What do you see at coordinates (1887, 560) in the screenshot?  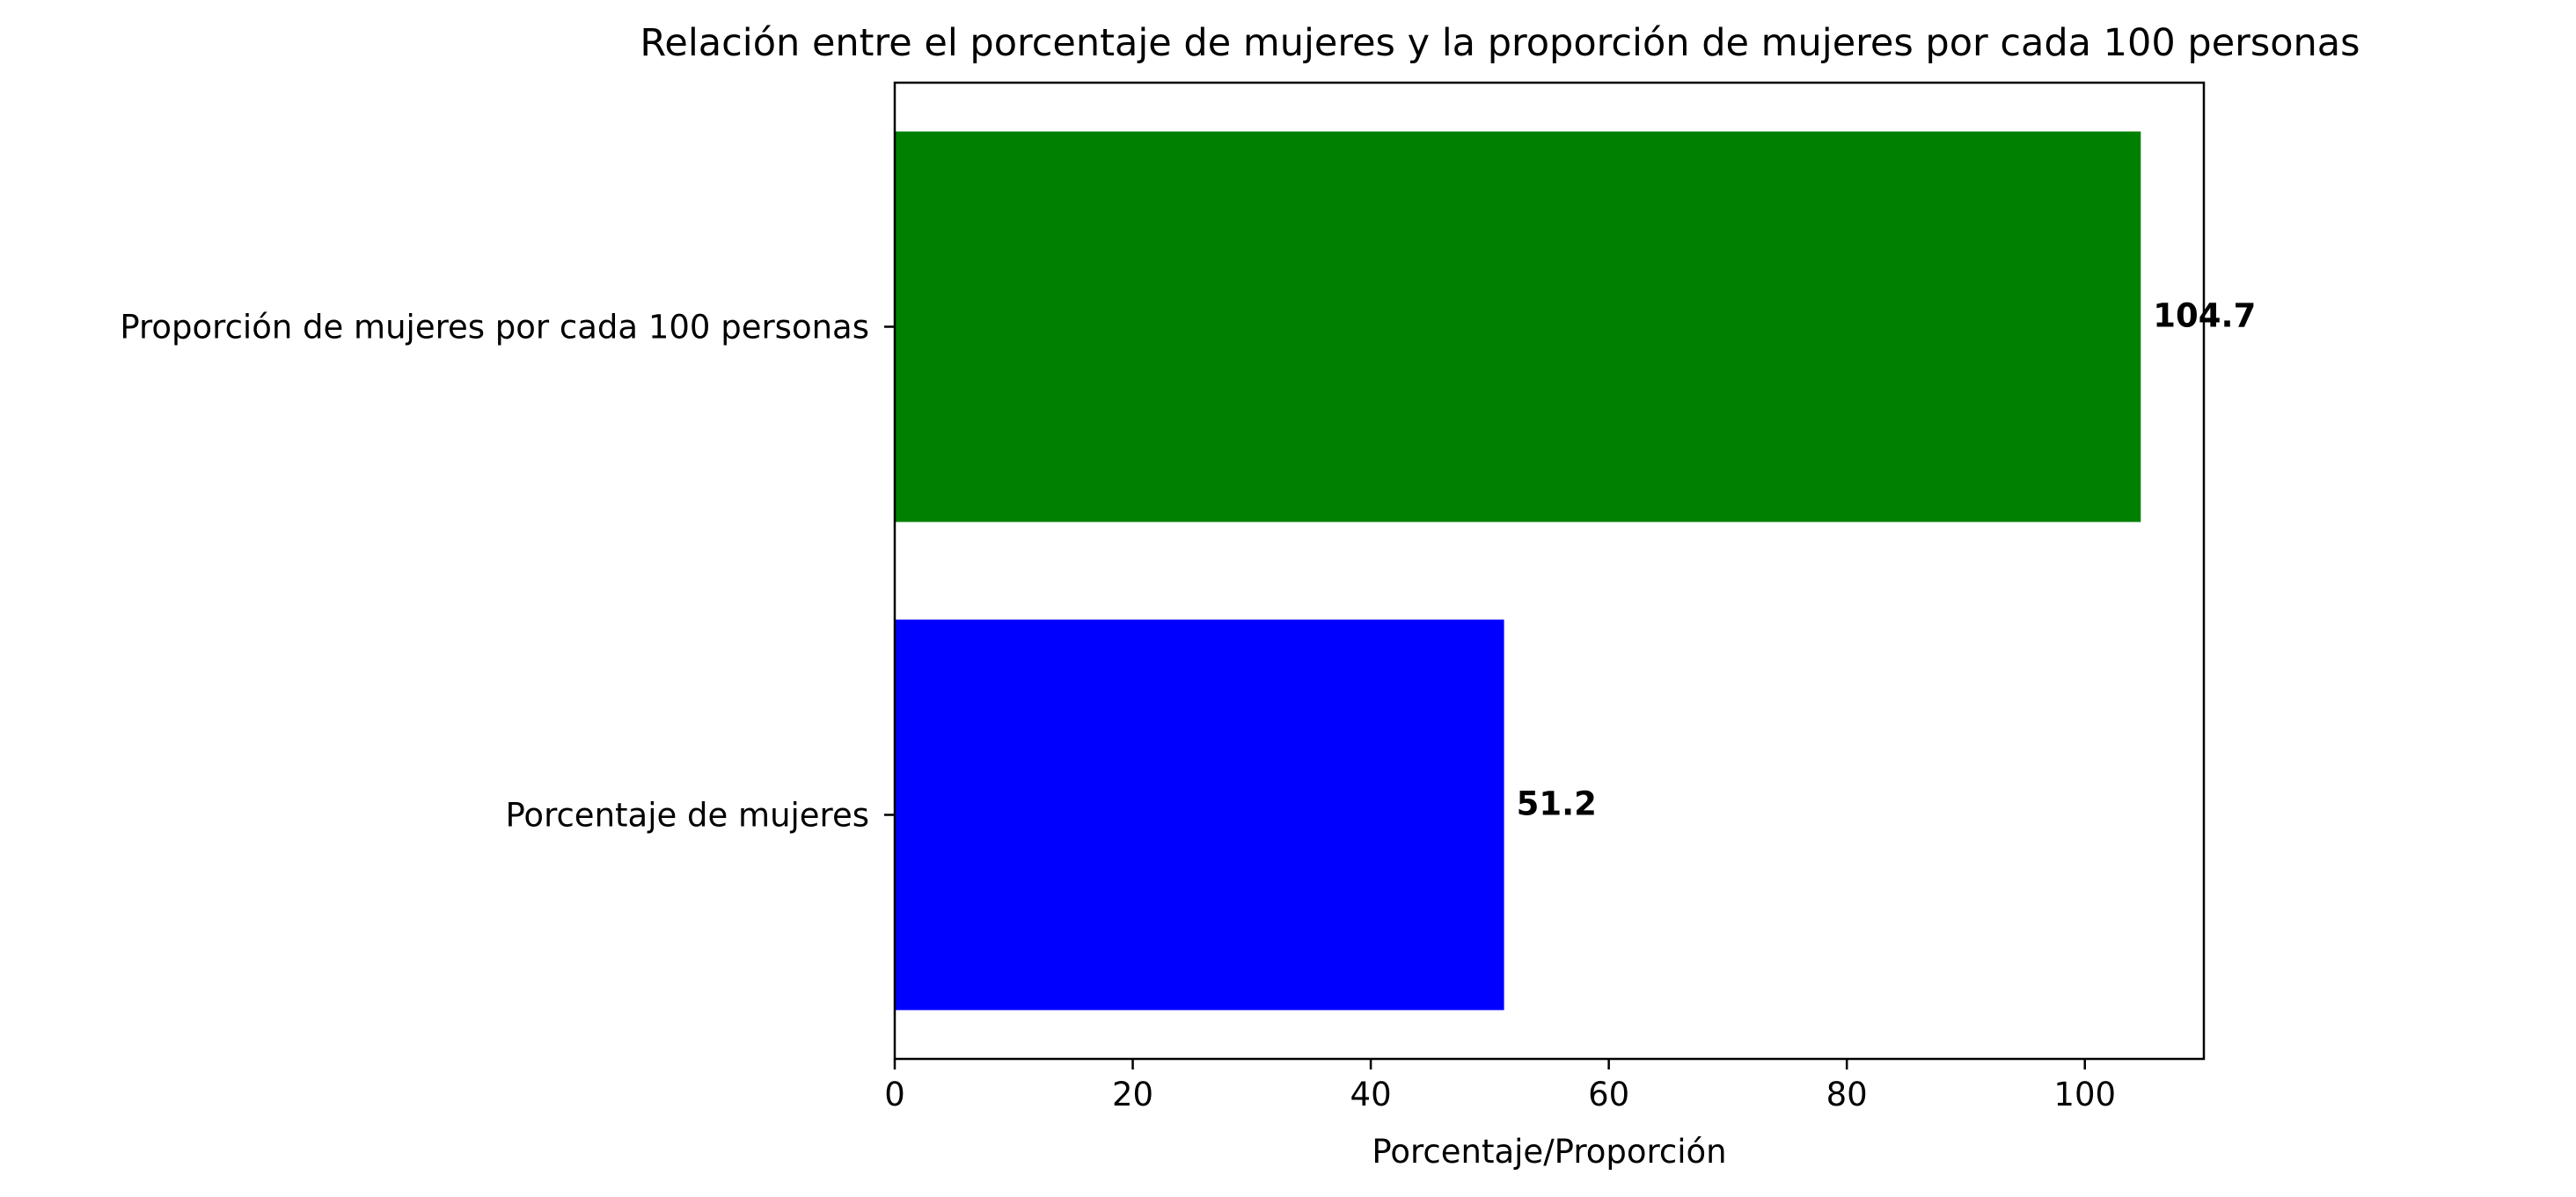 I see `value-labels-group: 51.2 104.7` at bounding box center [1887, 560].